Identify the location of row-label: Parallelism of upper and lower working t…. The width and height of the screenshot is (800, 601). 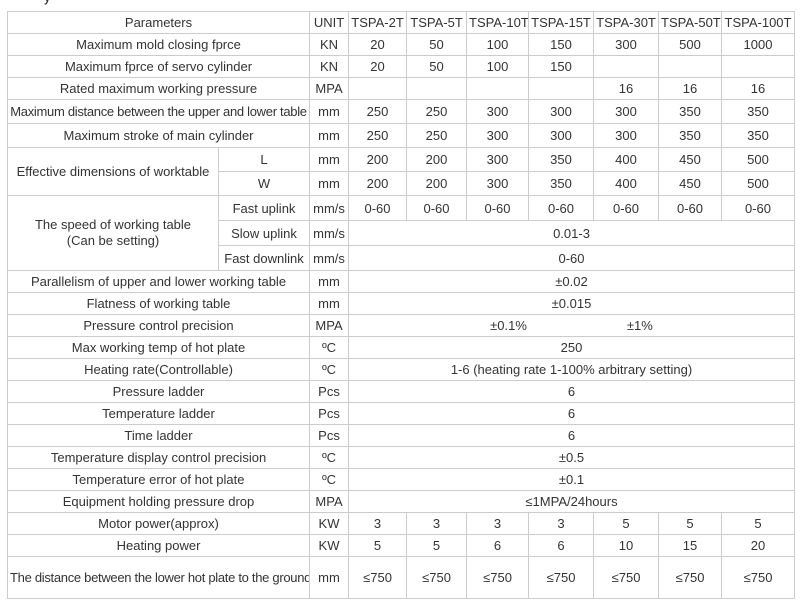
(158, 281).